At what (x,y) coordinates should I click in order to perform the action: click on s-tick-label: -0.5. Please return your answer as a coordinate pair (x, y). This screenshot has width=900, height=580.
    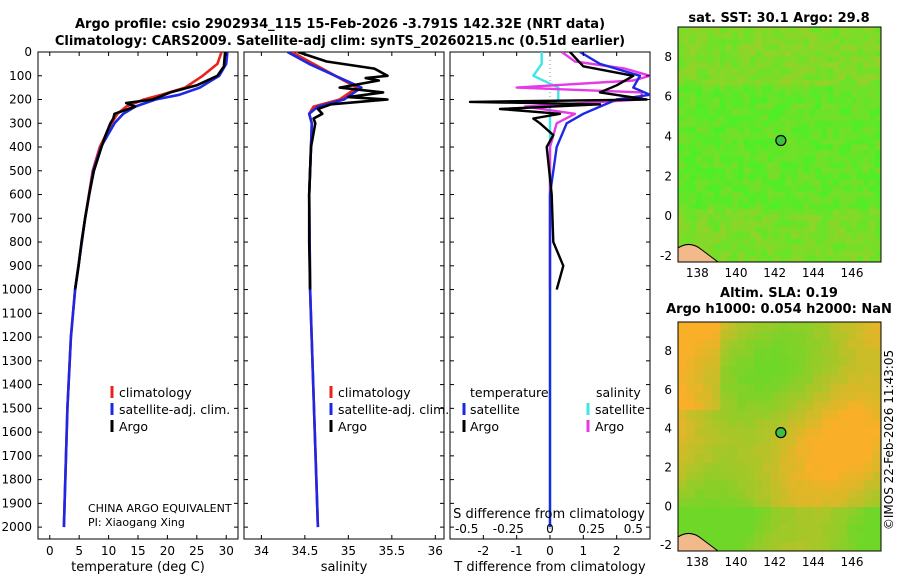
    Looking at the image, I should click on (466, 529).